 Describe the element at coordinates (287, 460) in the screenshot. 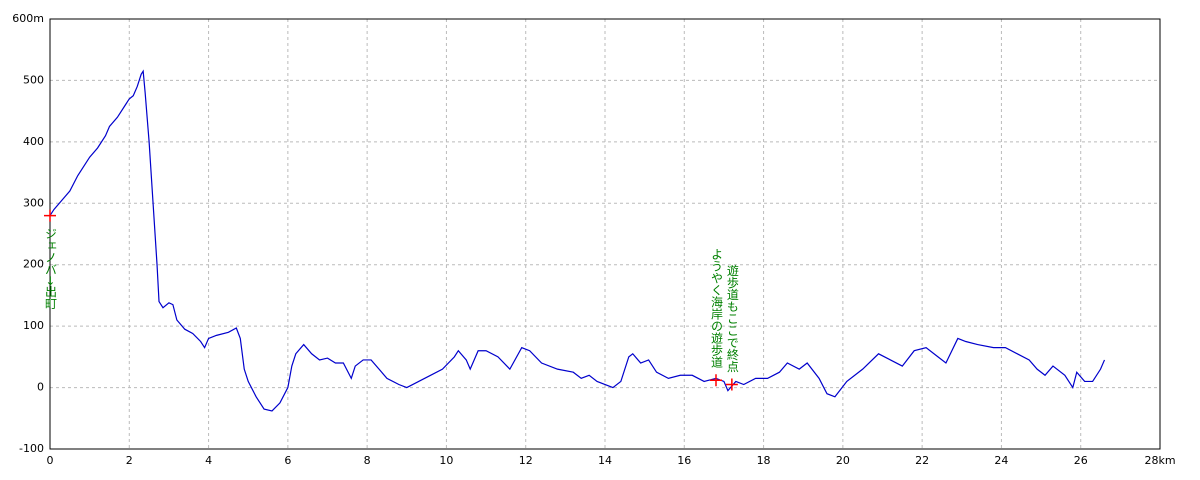

I see `x-tick-label: 6` at that location.